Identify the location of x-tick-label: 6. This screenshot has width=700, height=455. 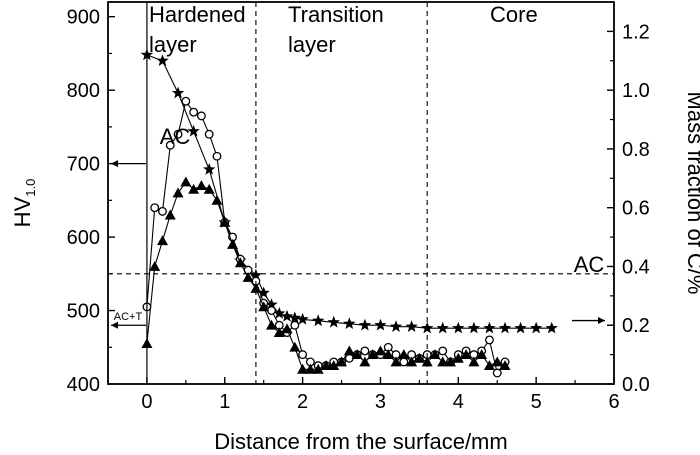
(613, 402).